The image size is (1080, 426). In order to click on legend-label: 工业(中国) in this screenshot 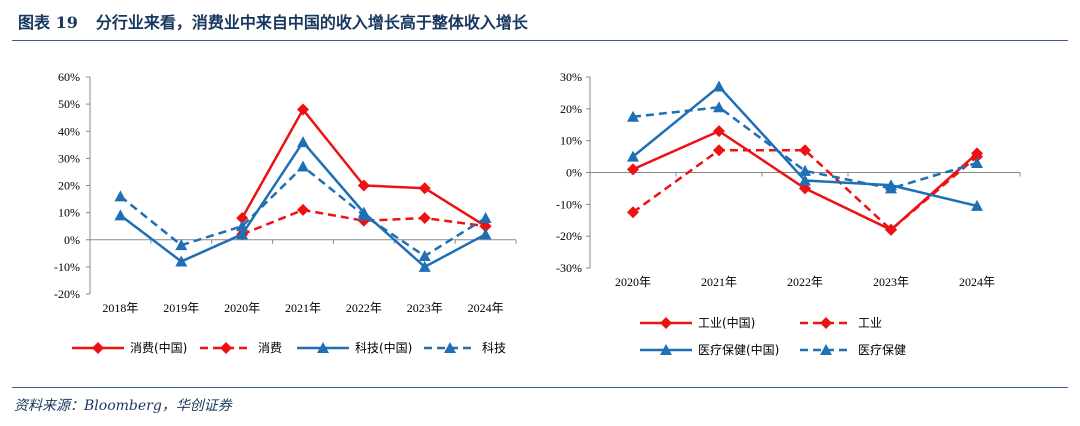, I will do `click(726, 322)`.